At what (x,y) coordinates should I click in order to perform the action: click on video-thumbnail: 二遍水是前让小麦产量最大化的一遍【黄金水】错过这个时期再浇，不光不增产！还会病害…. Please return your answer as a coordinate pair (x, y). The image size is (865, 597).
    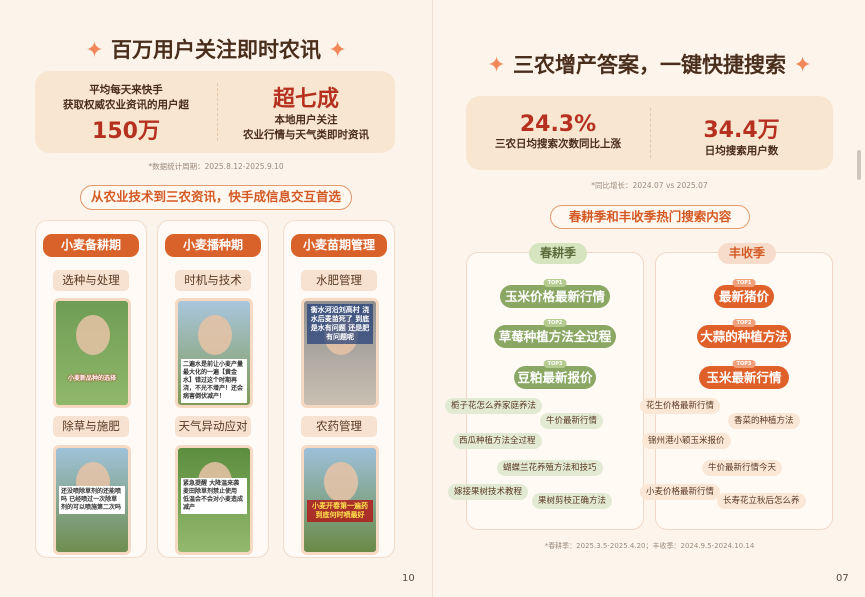
    Looking at the image, I should click on (214, 353).